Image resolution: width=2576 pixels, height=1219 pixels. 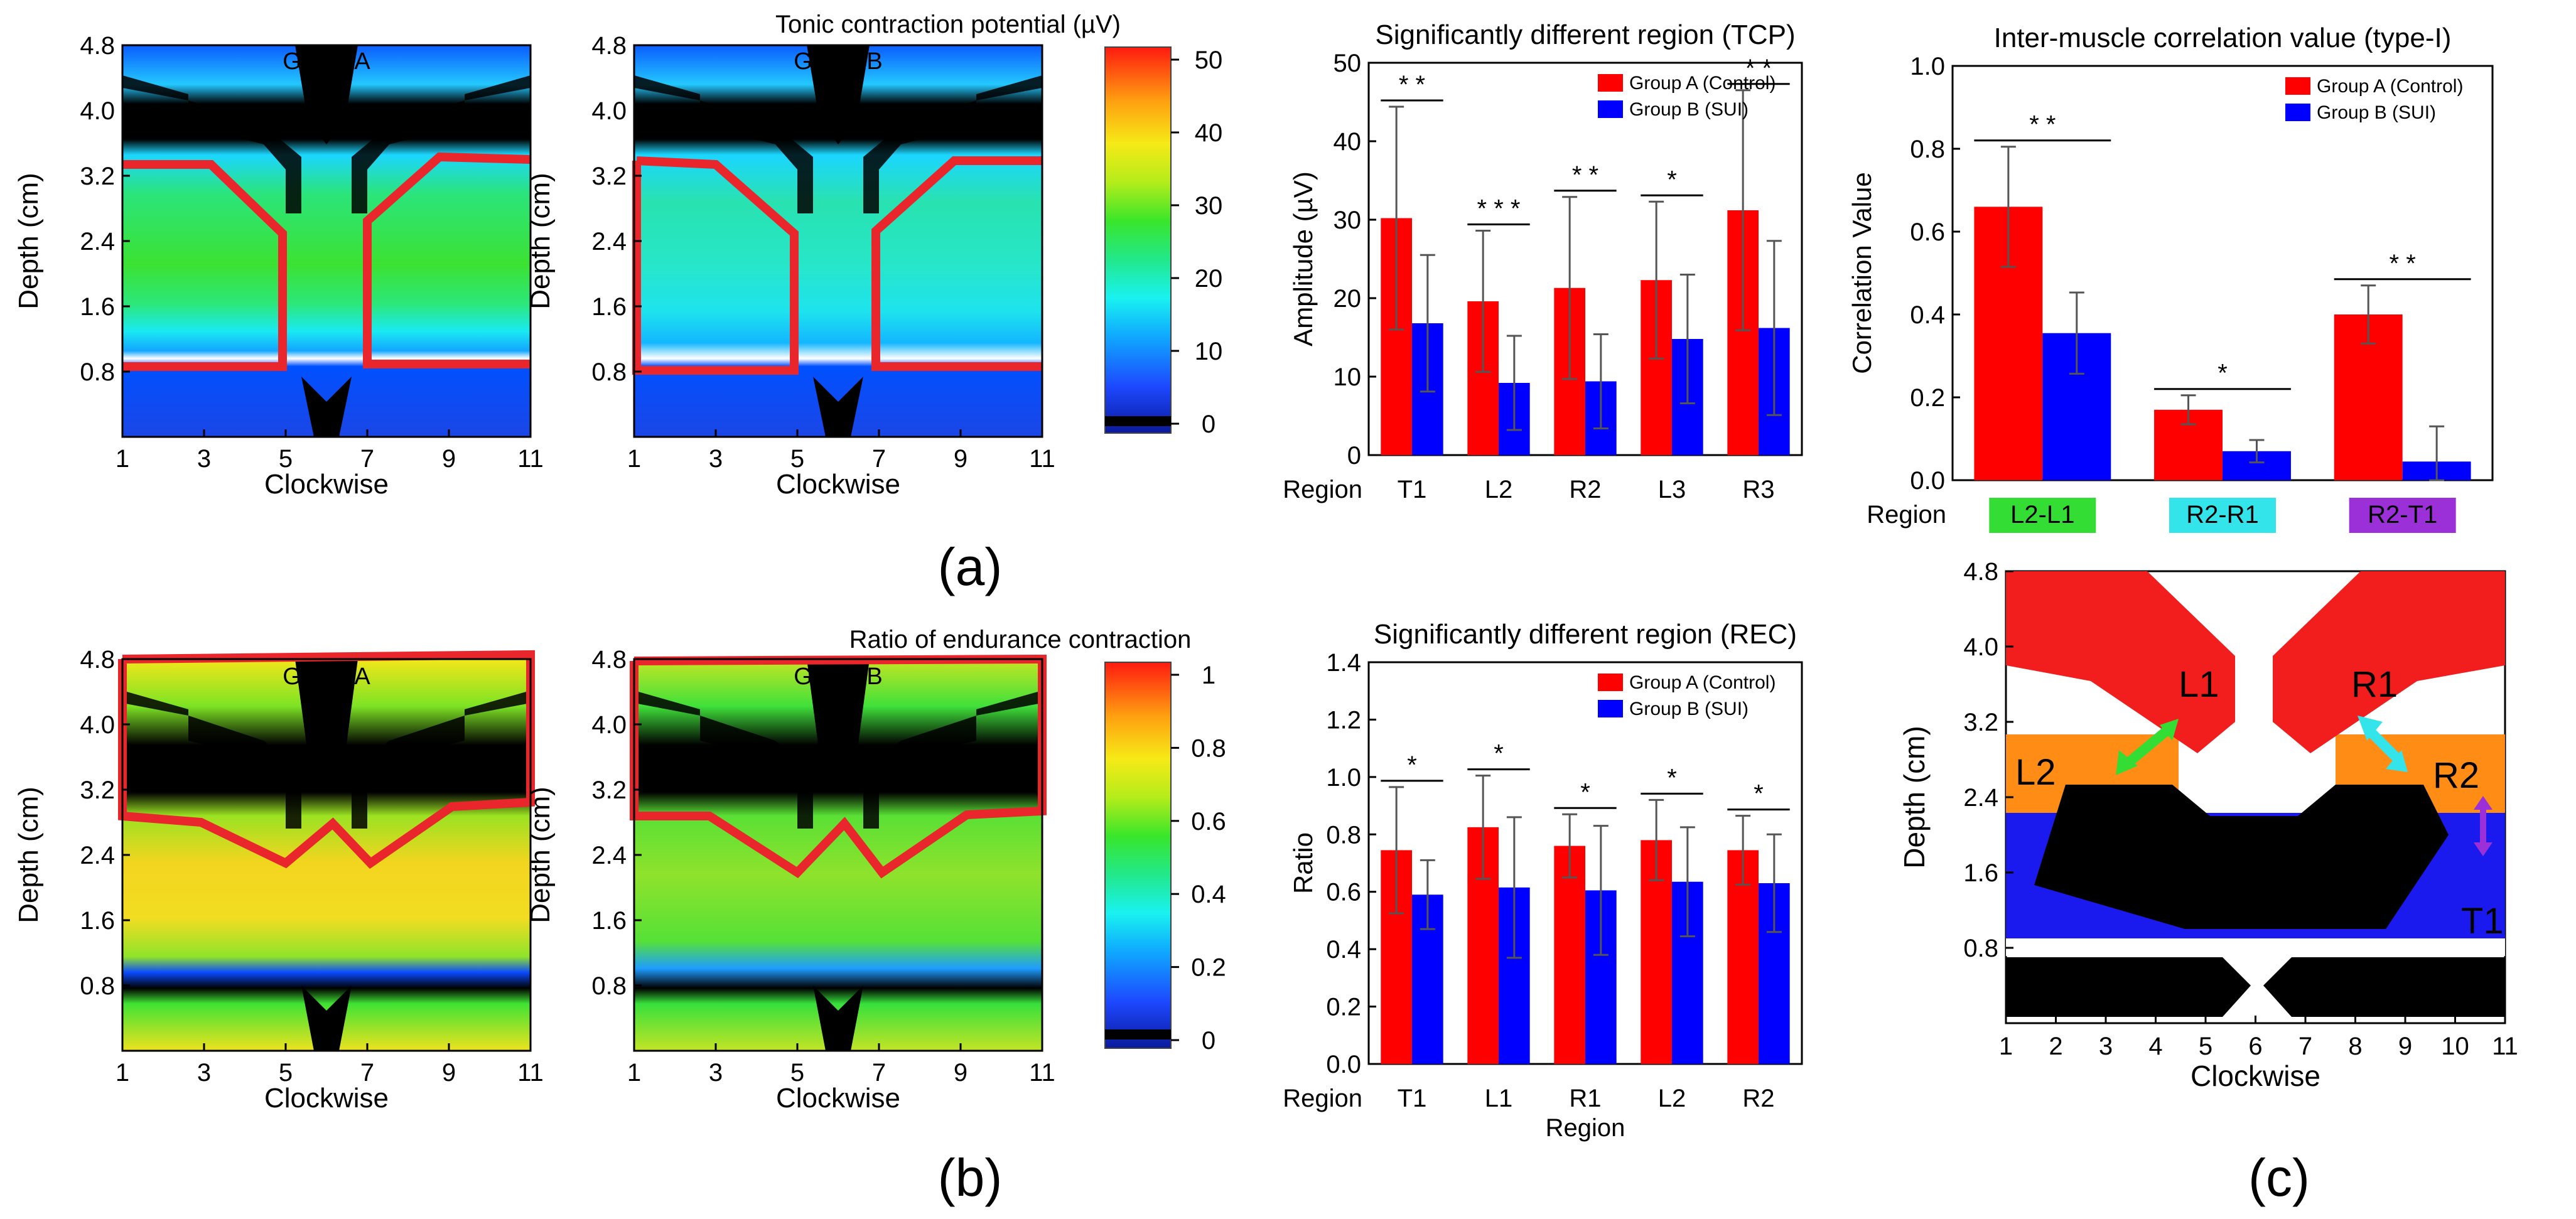 What do you see at coordinates (1499, 209) in the screenshot?
I see `significance-marker: * * *` at bounding box center [1499, 209].